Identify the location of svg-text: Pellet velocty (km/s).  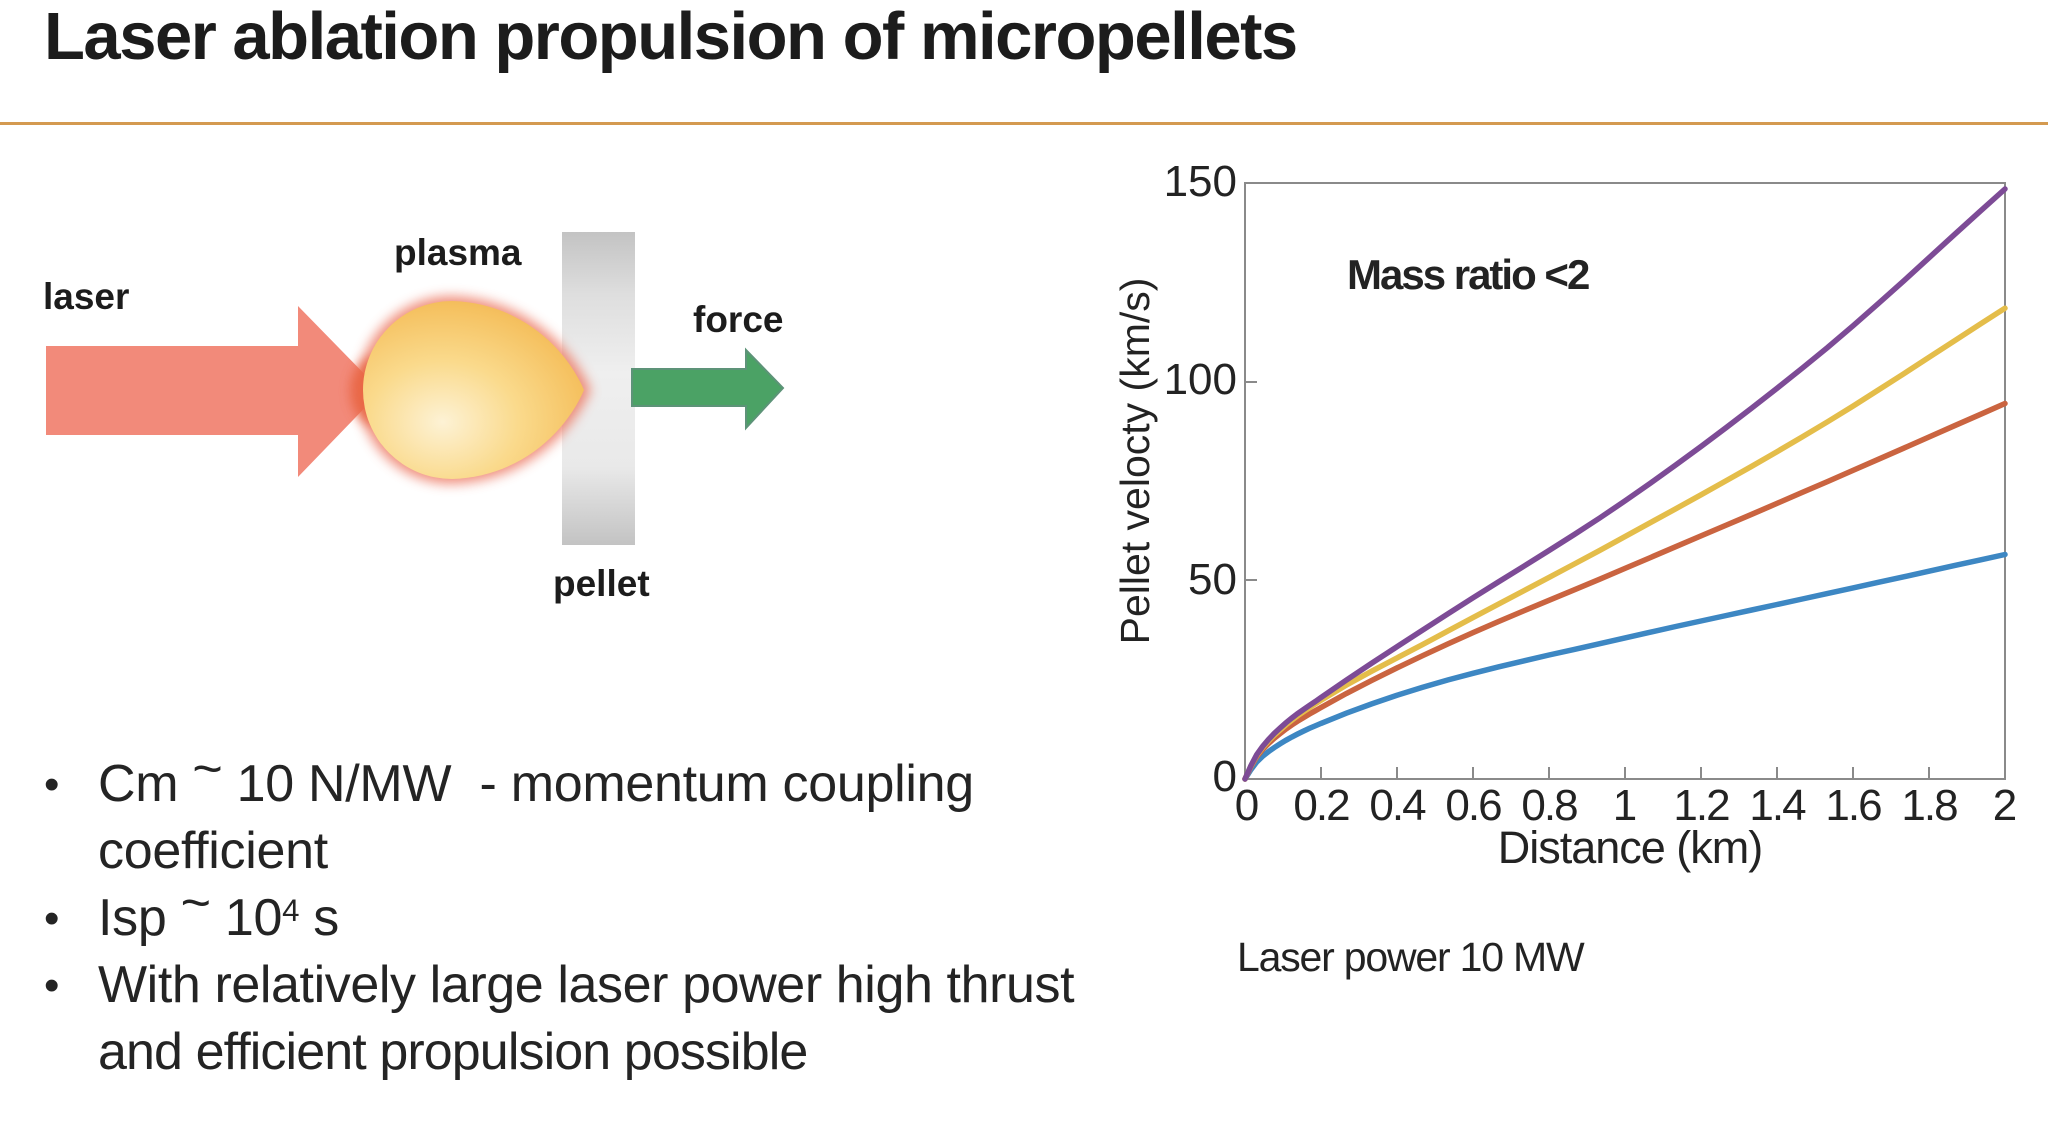
(1135, 461).